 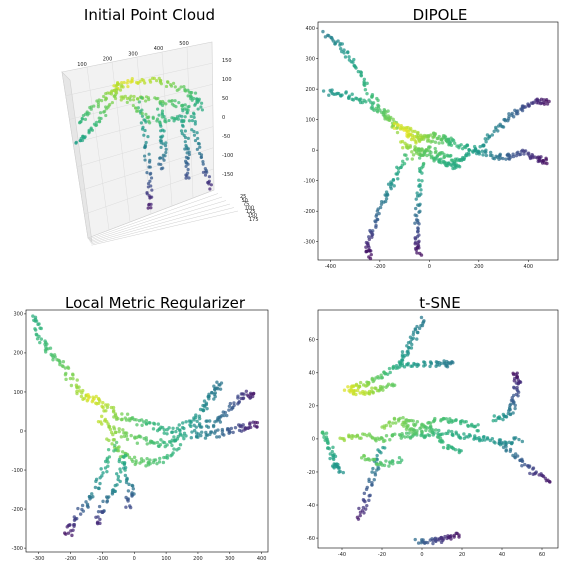 What do you see at coordinates (154, 303) in the screenshot?
I see `panel-title-local-metric-regularizer: Local Metric Regularizer` at bounding box center [154, 303].